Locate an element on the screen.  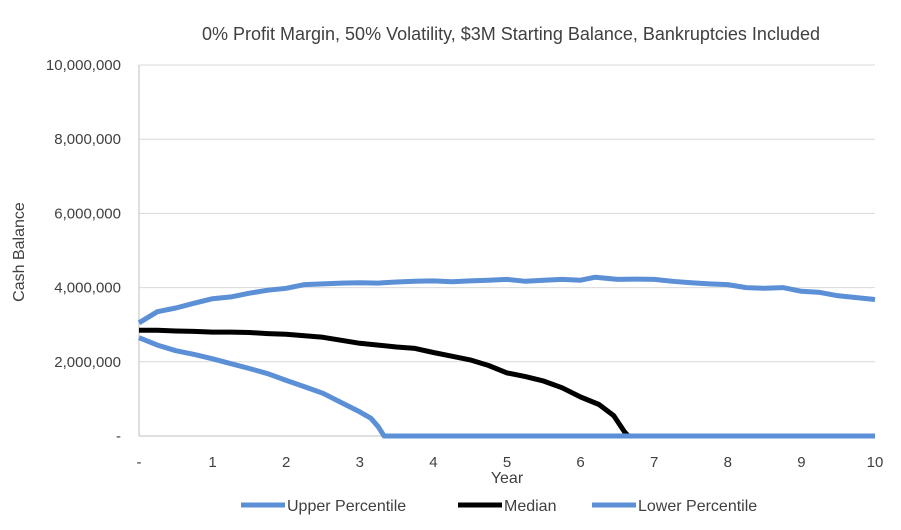
series-line-upper-percentile is located at coordinates (506, 299).